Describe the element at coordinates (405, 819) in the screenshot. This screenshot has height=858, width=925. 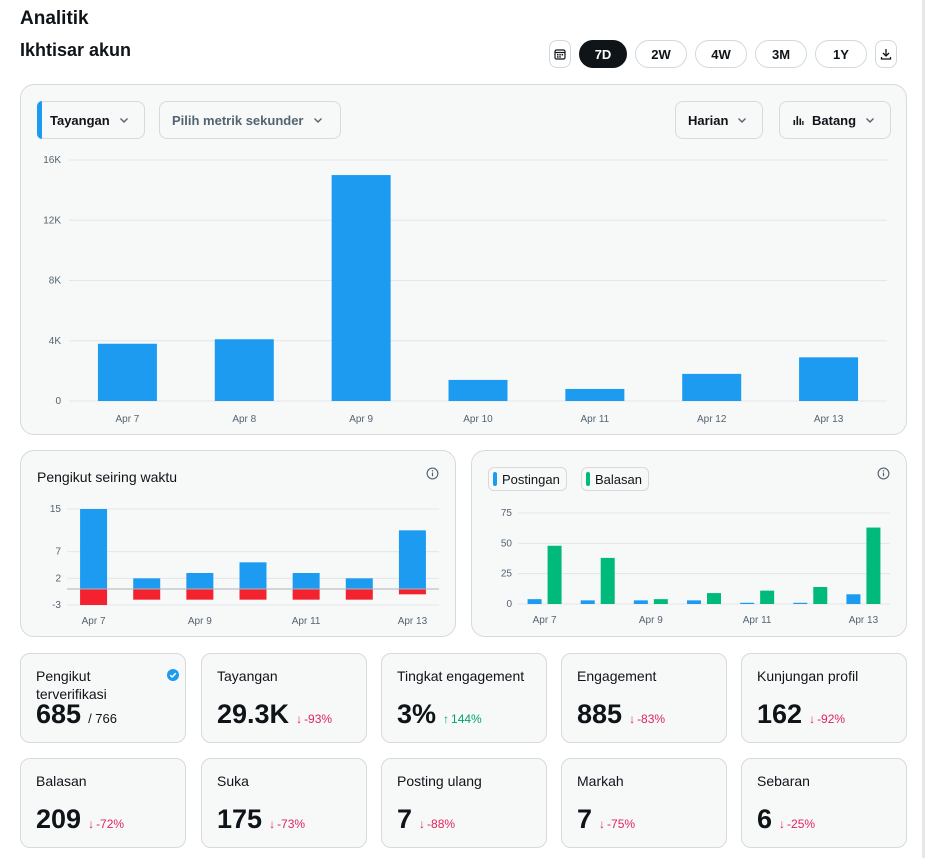
I see `stat-value: 7` at that location.